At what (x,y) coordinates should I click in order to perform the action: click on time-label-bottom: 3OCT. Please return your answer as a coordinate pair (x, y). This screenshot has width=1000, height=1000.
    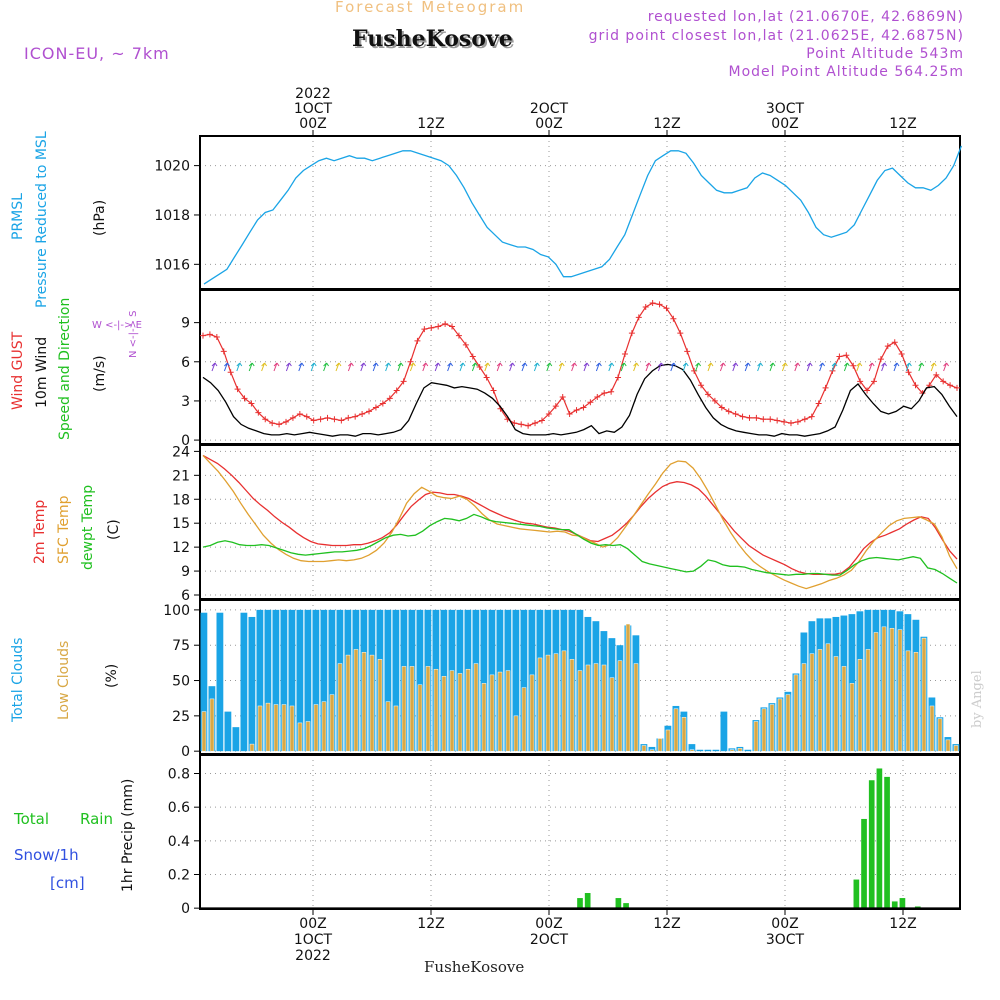
    Looking at the image, I should click on (785, 940).